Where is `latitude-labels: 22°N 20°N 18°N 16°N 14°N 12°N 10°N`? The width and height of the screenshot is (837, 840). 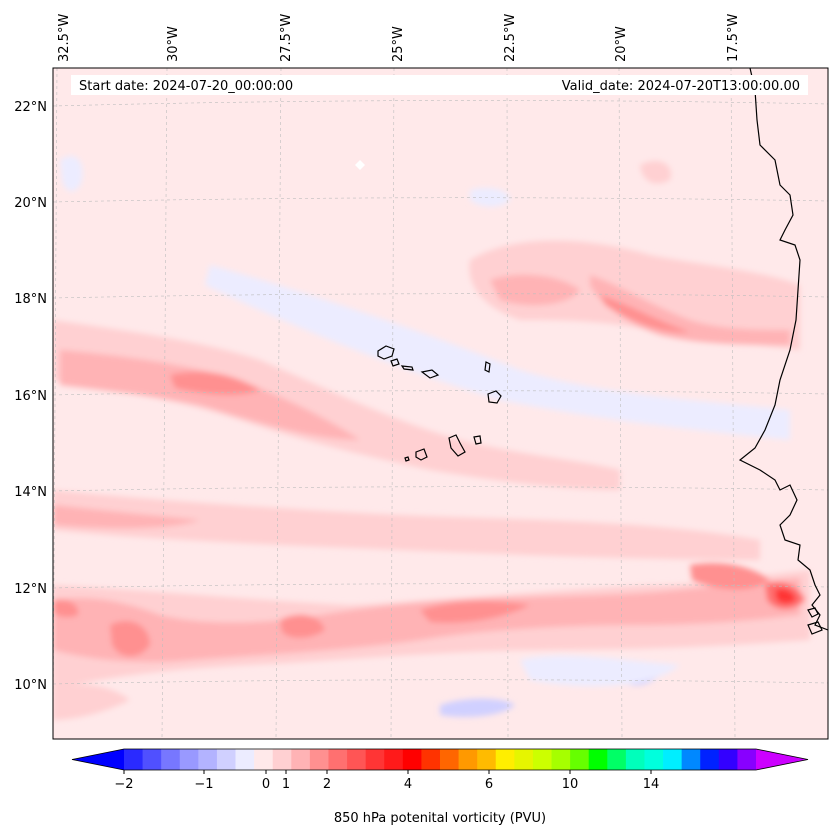
latitude-labels: 22°N 20°N 18°N 16°N 14°N 12°N 10°N is located at coordinates (30, 396).